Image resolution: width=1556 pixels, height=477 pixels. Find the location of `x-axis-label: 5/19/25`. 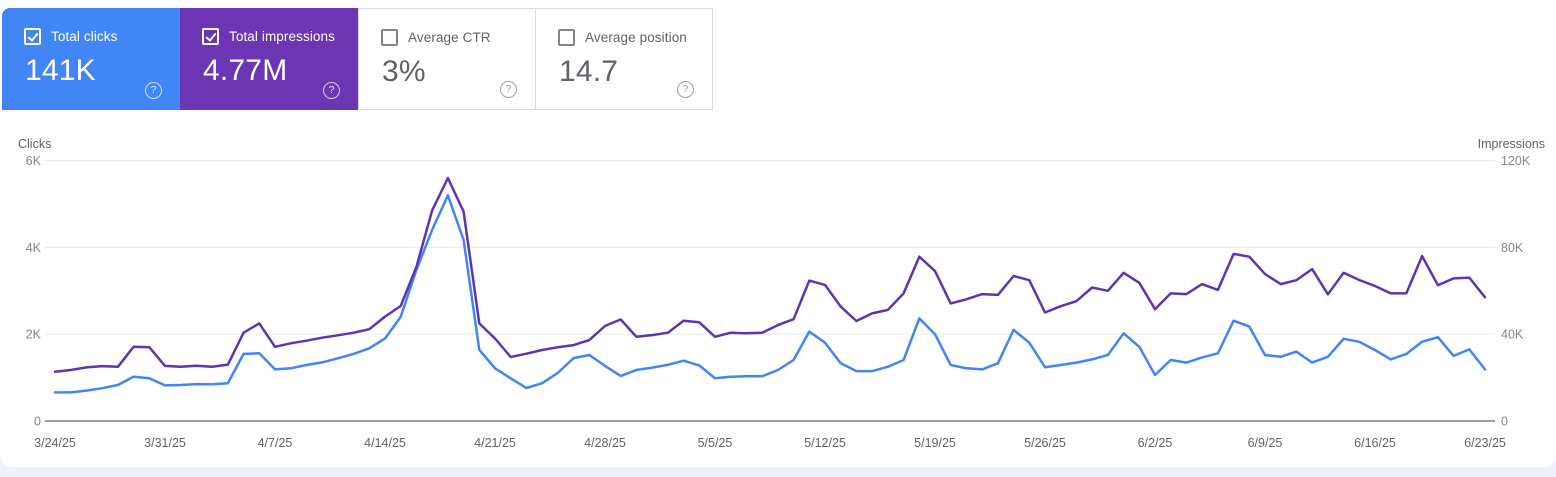

x-axis-label: 5/19/25 is located at coordinates (935, 443).